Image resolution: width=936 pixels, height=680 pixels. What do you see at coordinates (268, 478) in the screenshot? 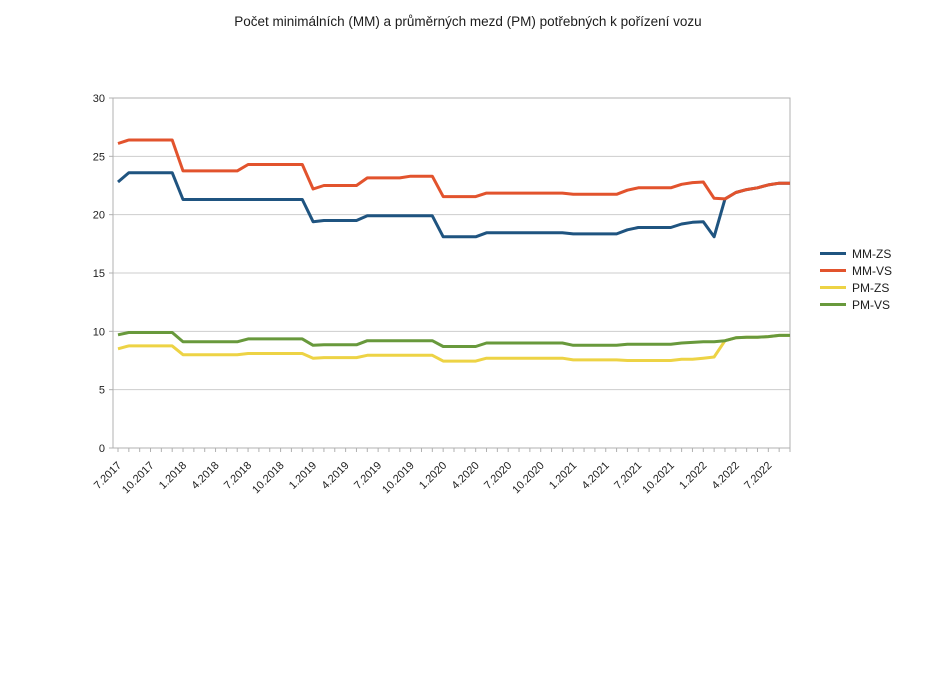
I see `x-axis-label: 10.2018` at bounding box center [268, 478].